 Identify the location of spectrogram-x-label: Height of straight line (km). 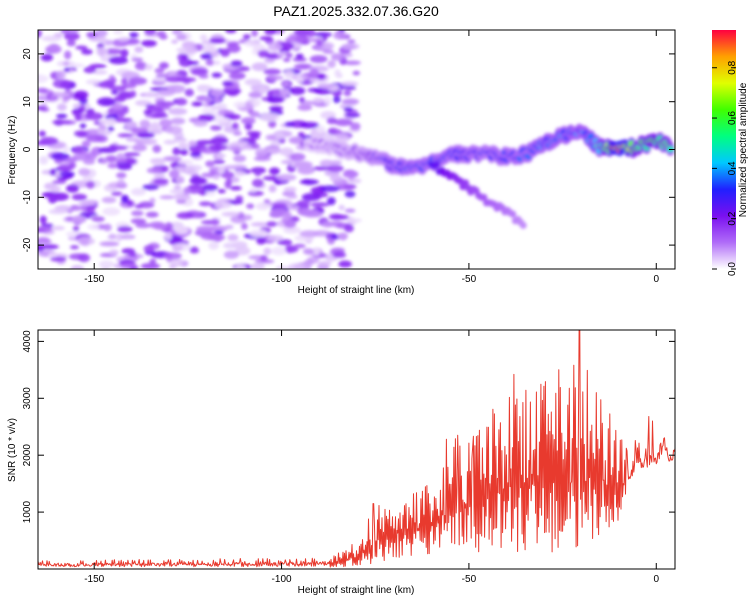
(356, 290).